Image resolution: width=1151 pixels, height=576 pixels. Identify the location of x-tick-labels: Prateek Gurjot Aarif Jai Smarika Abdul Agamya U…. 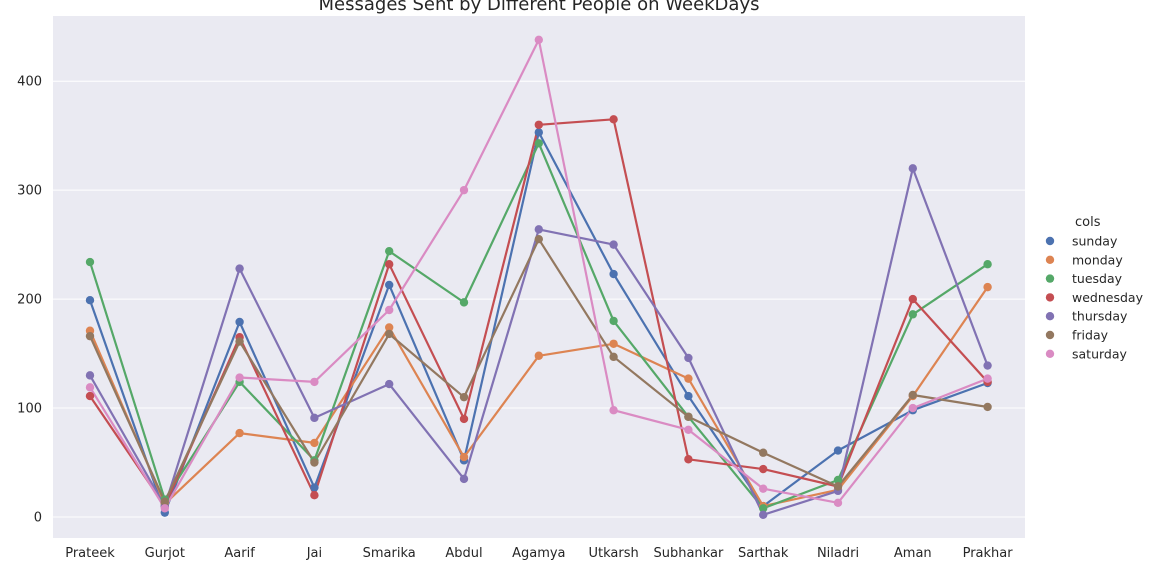
(539, 553).